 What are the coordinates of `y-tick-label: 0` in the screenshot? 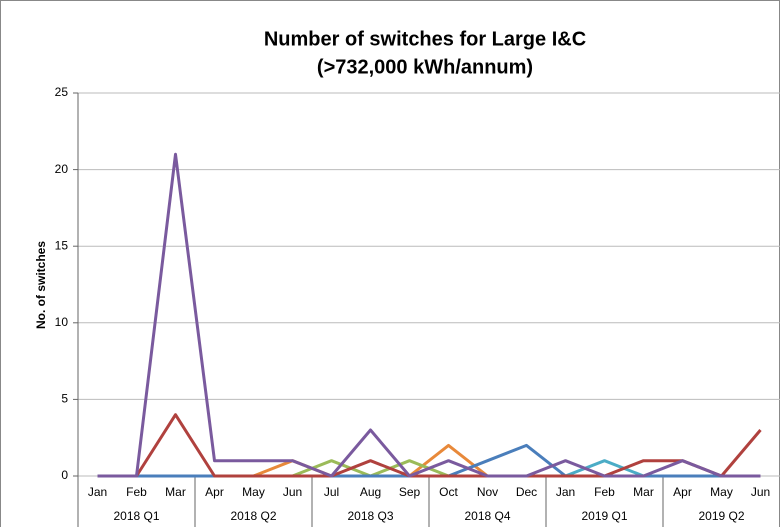 It's located at (64, 475).